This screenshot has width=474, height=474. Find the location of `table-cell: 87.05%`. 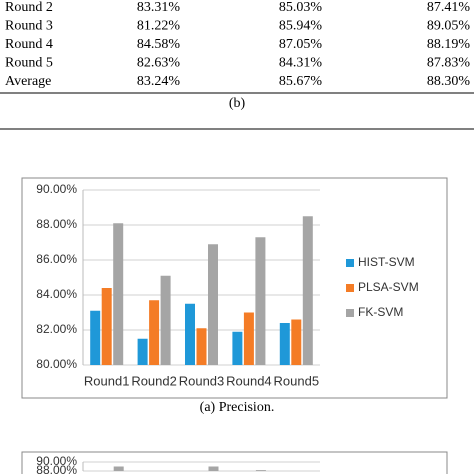

table-cell: 87.05% is located at coordinates (301, 44).